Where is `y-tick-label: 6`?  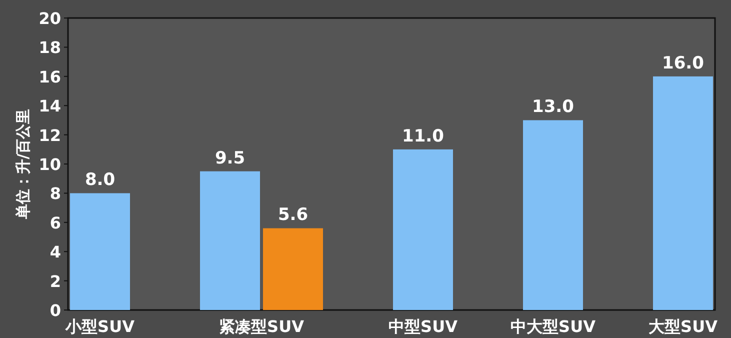
y-tick-label: 6 is located at coordinates (55, 222).